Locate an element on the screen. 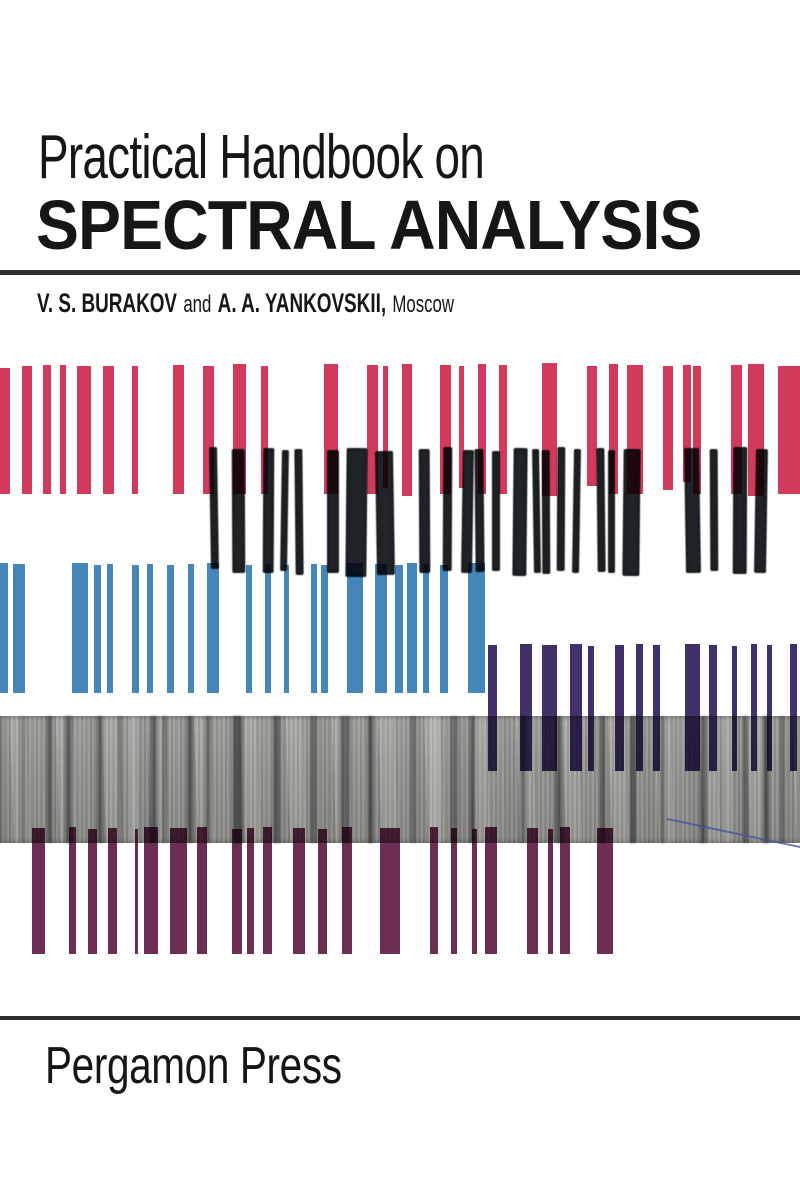 Image resolution: width=800 pixels, height=1200 pixels. author-name-1: V. S. BURAKOV is located at coordinates (107, 303).